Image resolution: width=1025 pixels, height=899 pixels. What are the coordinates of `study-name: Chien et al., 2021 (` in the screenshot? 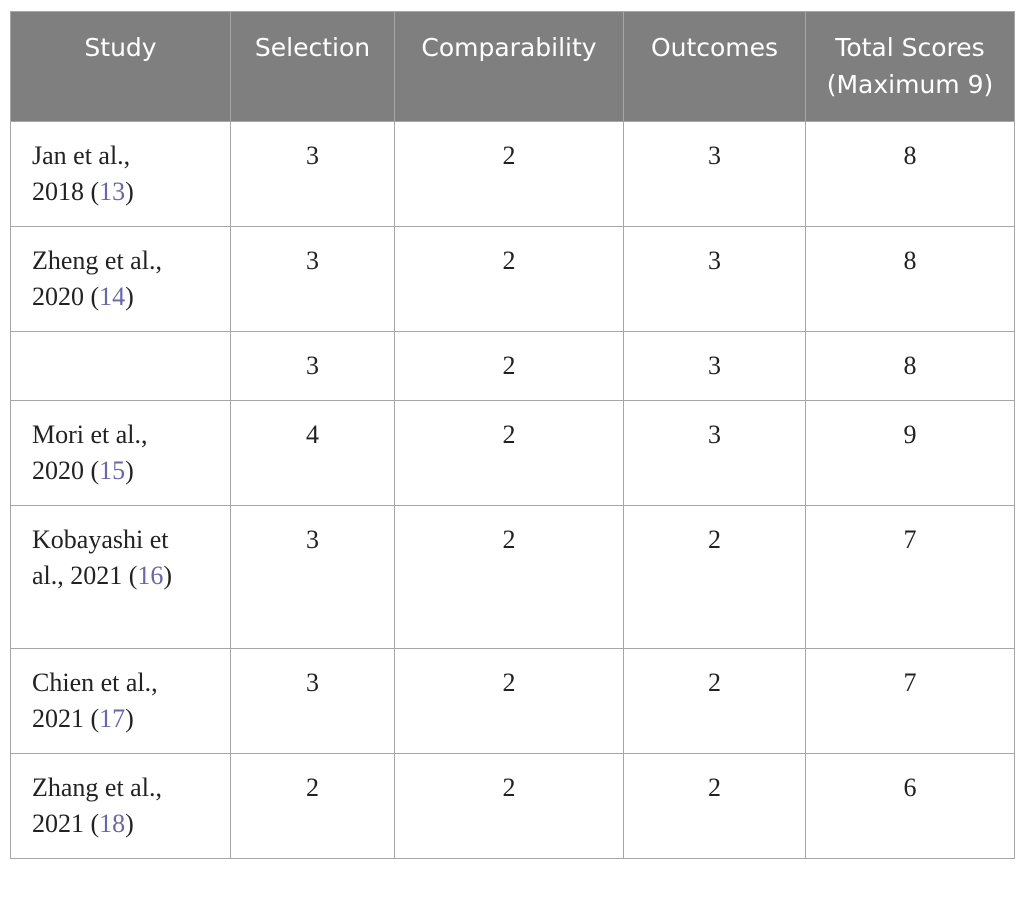 It's located at (95, 700).